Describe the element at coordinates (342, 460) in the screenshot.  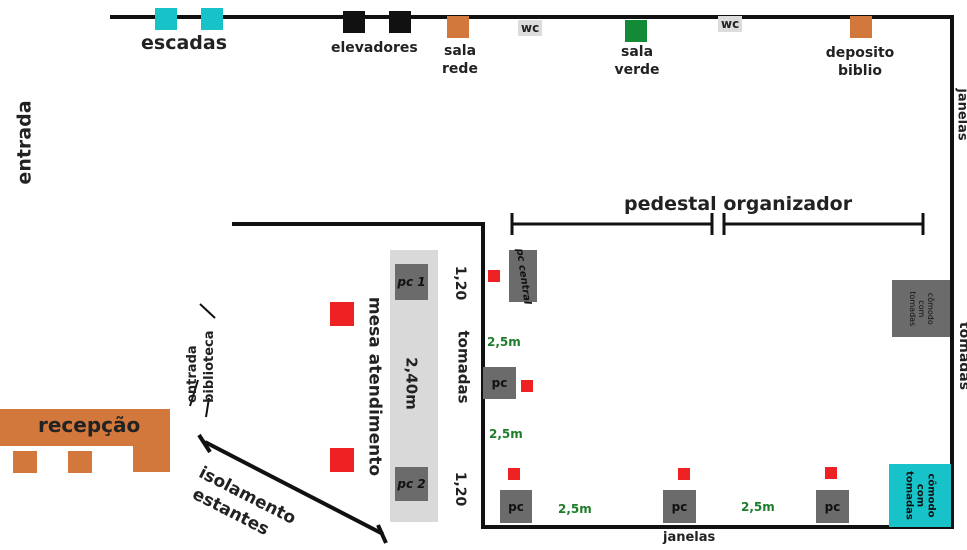
I see `chair-bottom` at that location.